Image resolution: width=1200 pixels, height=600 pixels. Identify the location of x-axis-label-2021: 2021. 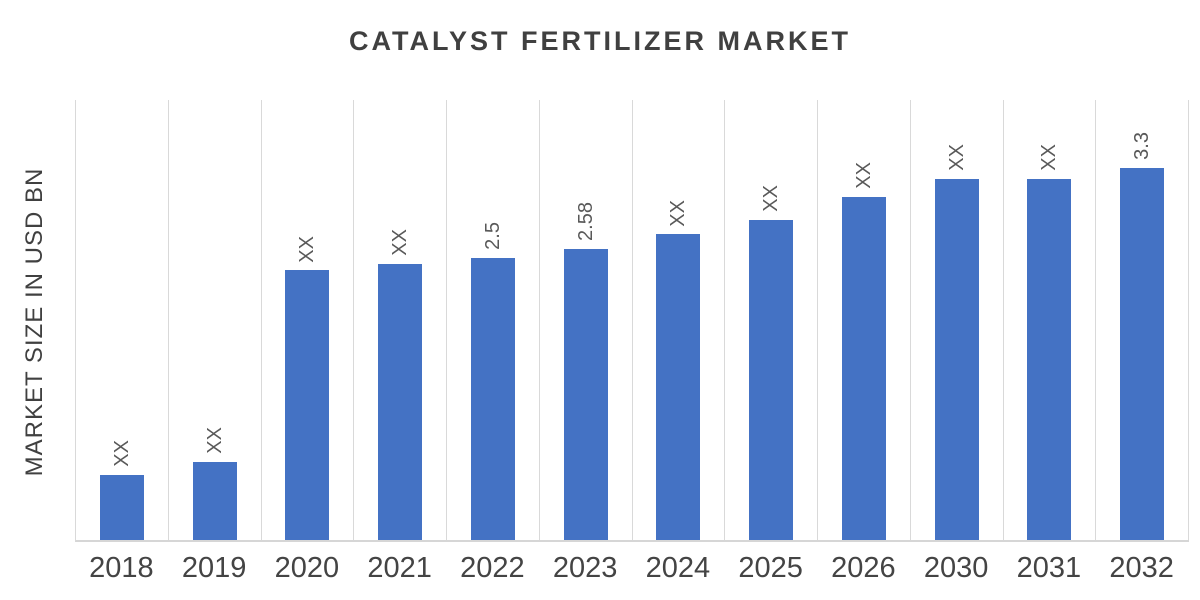
(399, 568).